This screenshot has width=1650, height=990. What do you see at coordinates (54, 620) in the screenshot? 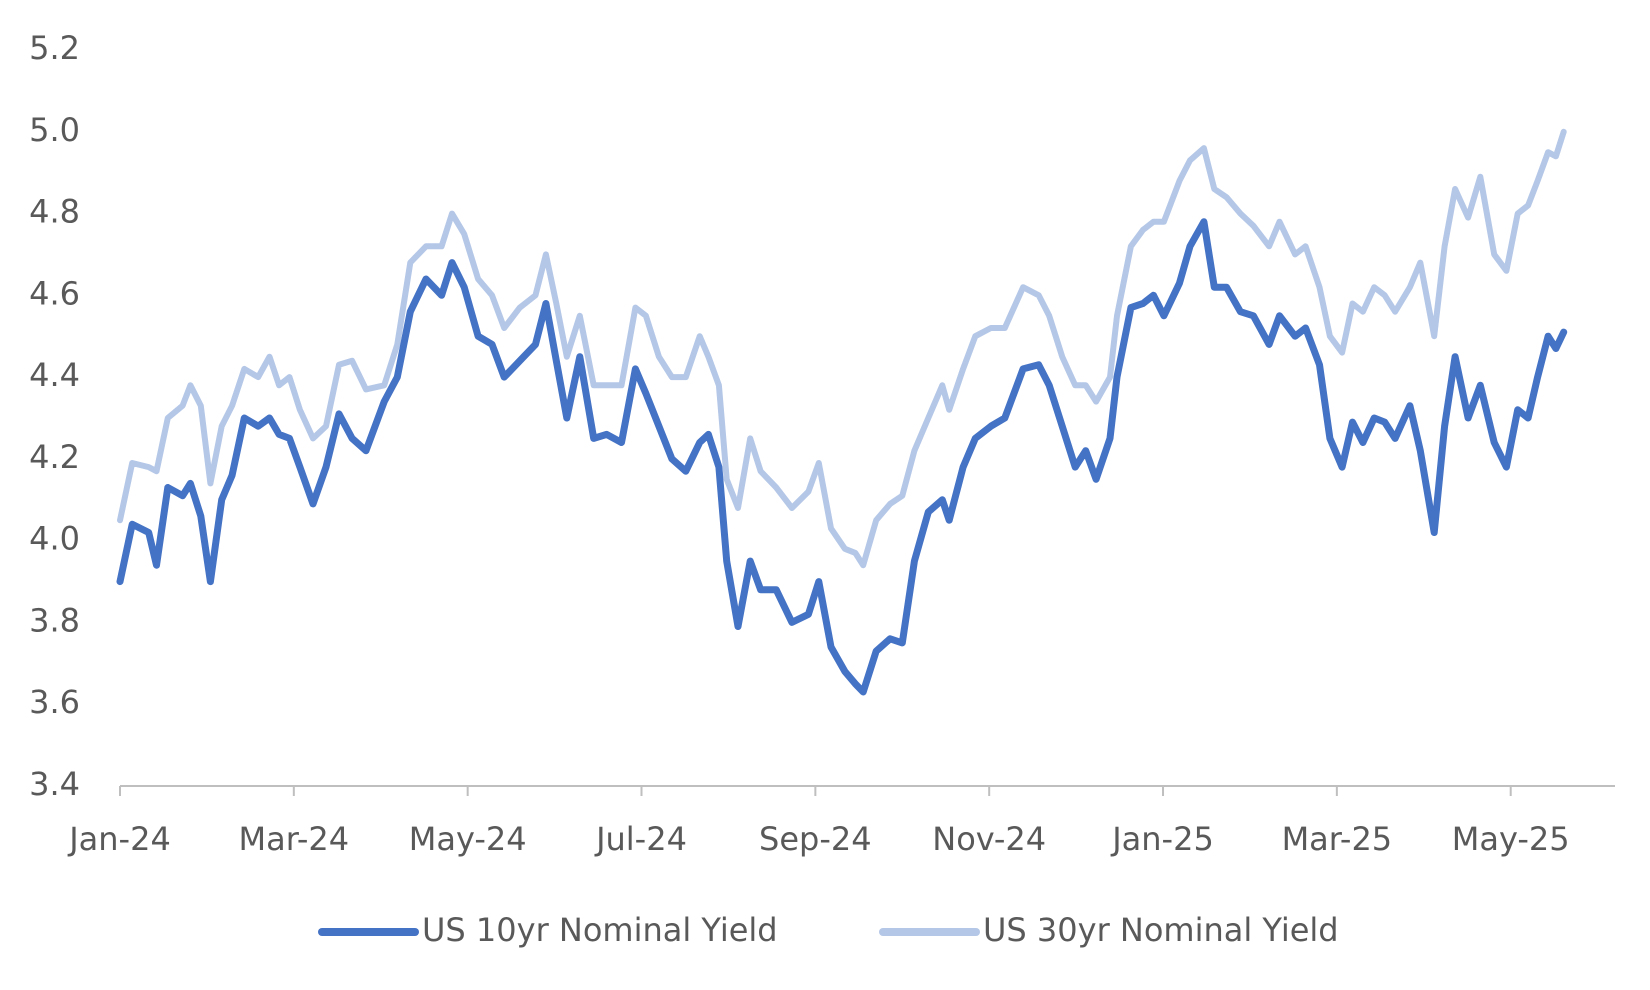
I see `y-tick-label: 3.8` at bounding box center [54, 620].